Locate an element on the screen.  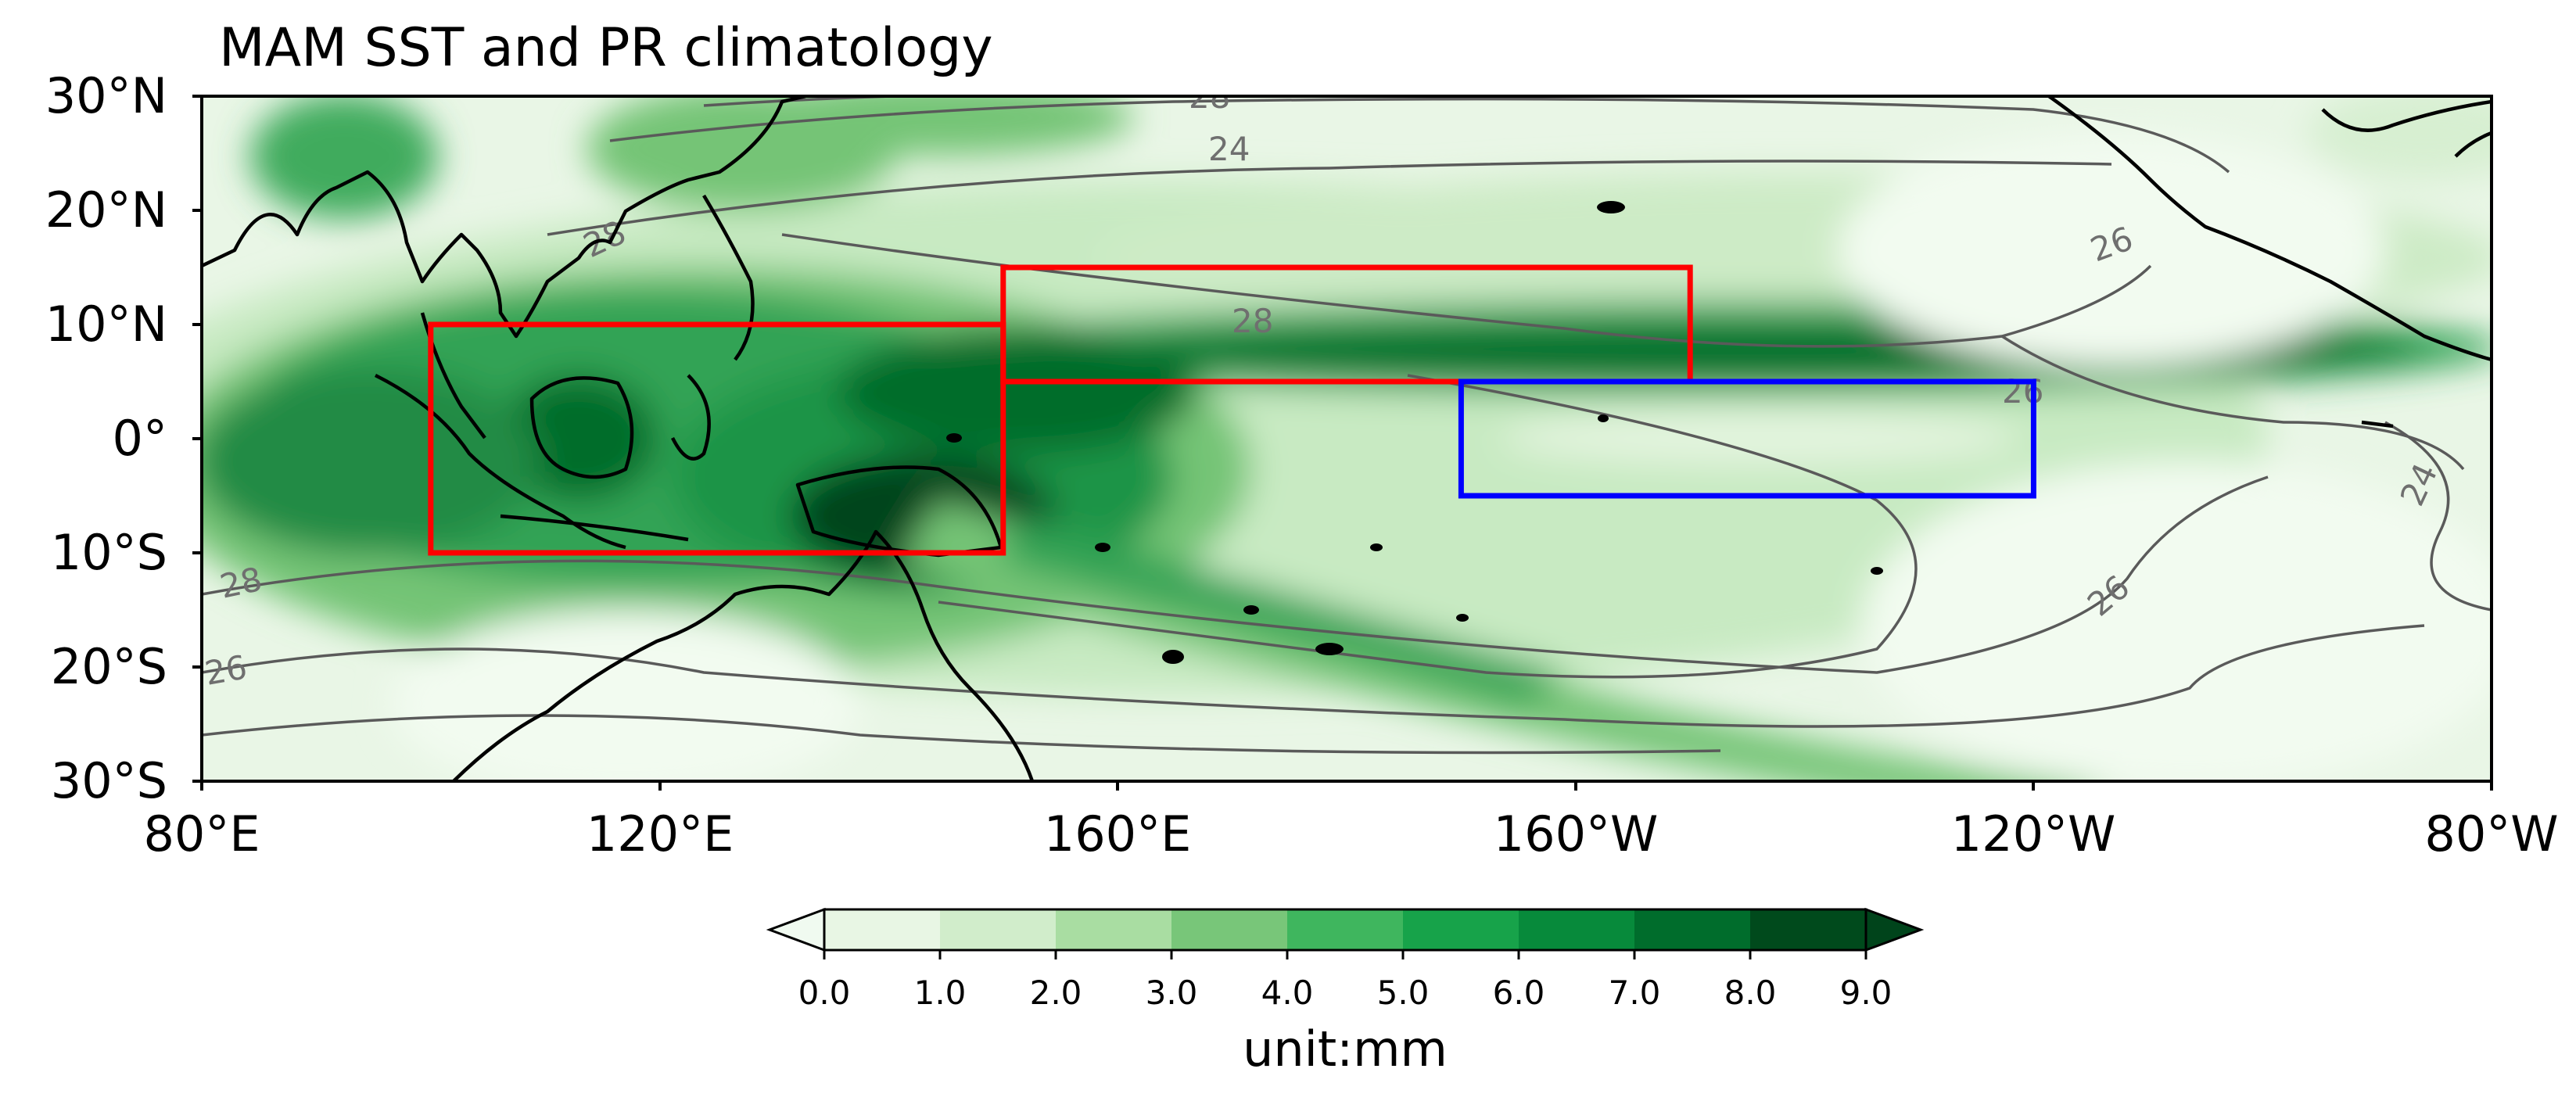
region-box-east is located at coordinates (1747, 439).